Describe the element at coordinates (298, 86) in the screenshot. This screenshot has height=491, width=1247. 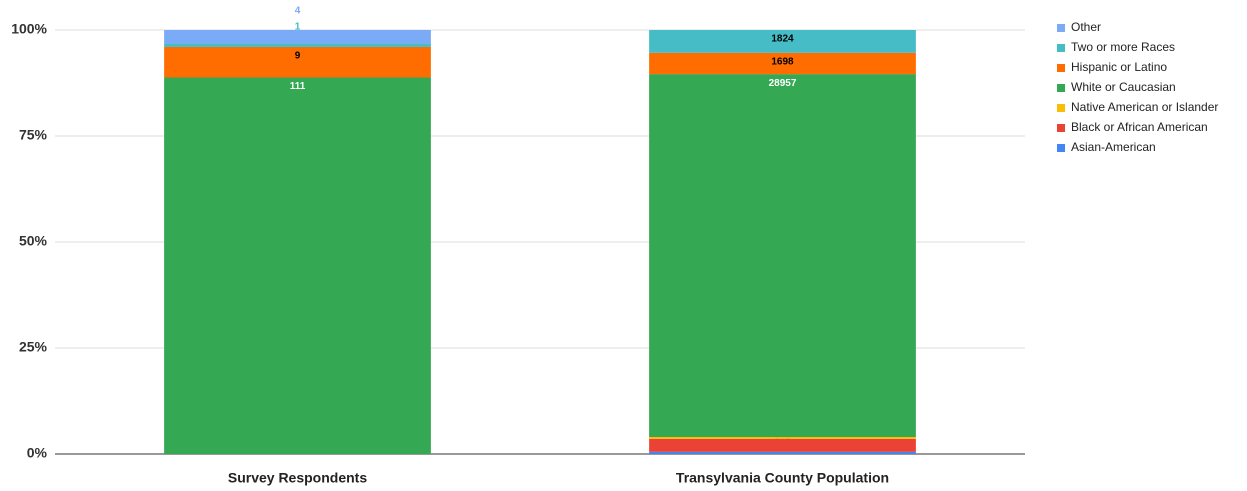
I see `data-label: 111` at that location.